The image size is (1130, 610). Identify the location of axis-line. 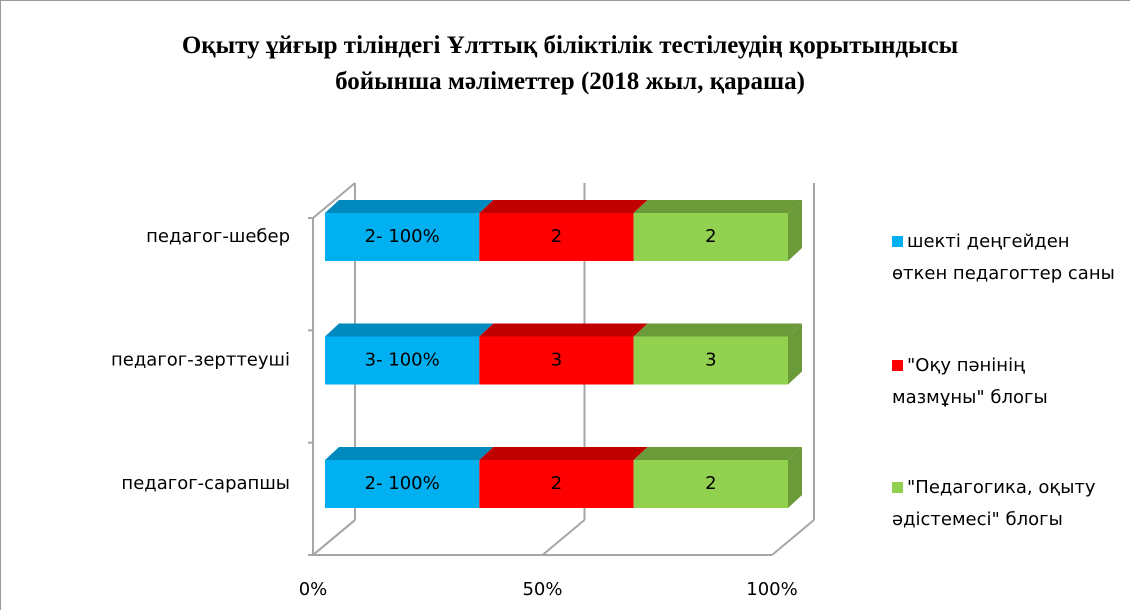
(334, 200).